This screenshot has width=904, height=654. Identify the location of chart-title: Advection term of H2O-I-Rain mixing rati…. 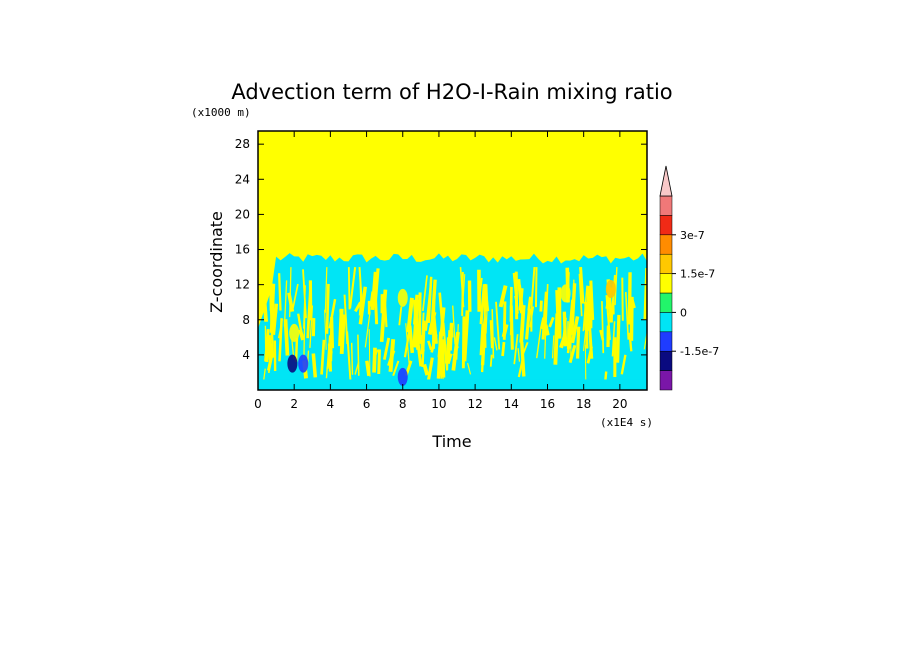
(451, 92).